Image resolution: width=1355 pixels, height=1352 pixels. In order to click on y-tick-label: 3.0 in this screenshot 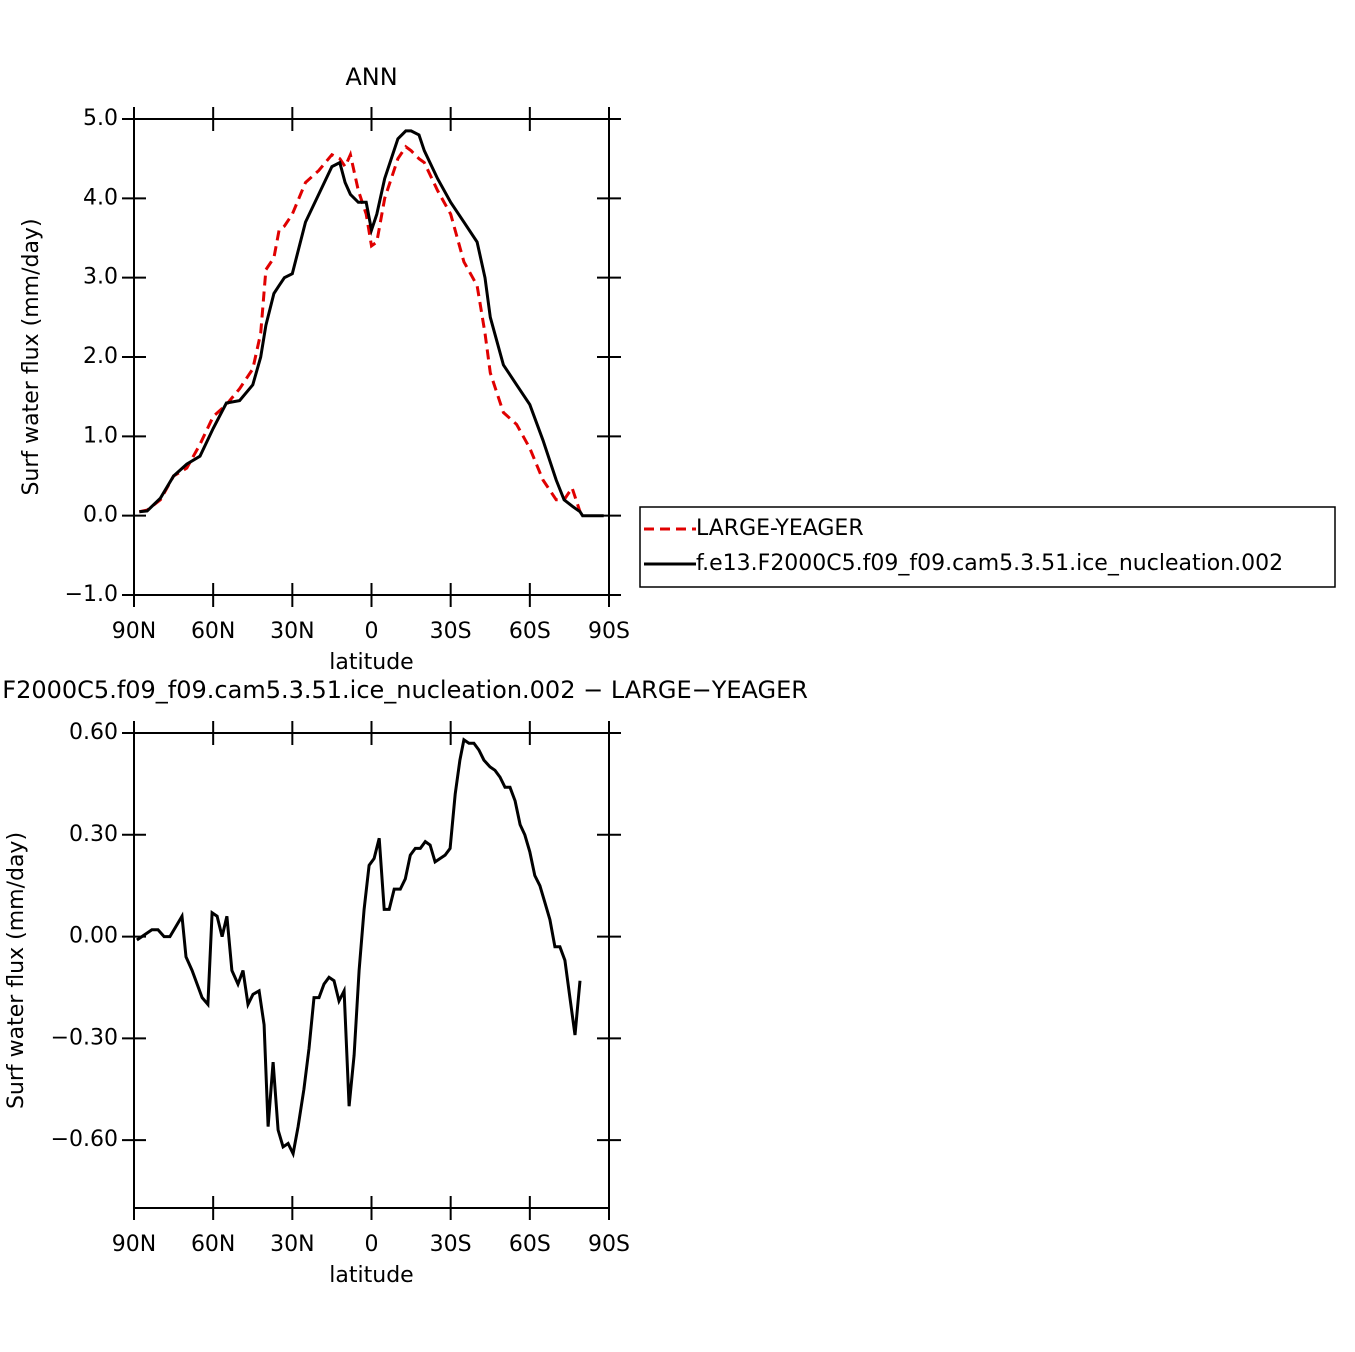, I will do `click(100, 277)`.